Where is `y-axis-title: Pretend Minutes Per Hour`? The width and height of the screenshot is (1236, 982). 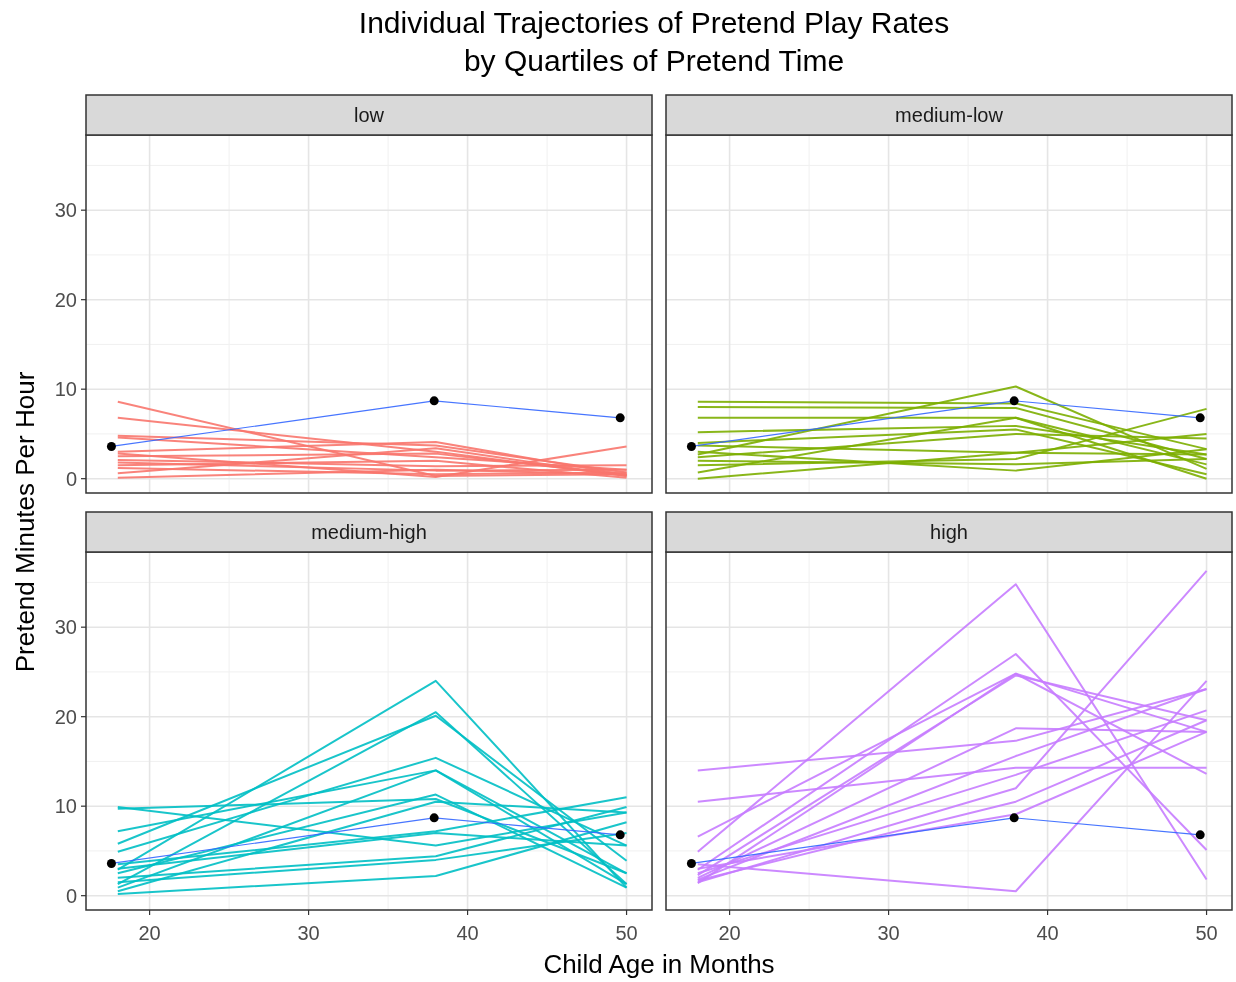
y-axis-title: Pretend Minutes Per Hour is located at coordinates (25, 522).